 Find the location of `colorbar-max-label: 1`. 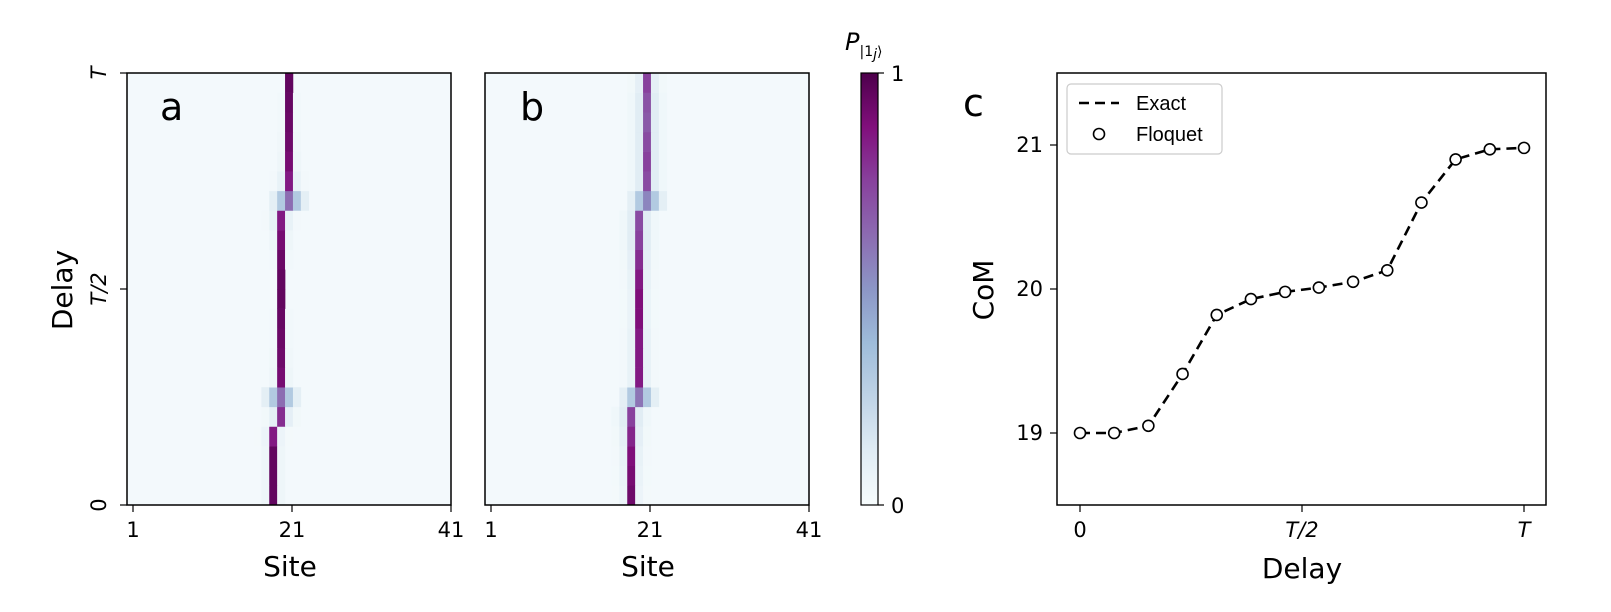

colorbar-max-label: 1 is located at coordinates (897, 74).